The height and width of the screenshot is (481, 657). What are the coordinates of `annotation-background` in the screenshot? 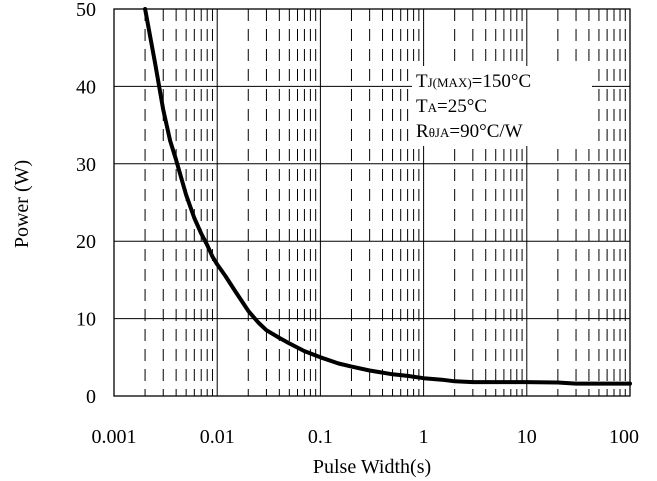 It's located at (502, 106).